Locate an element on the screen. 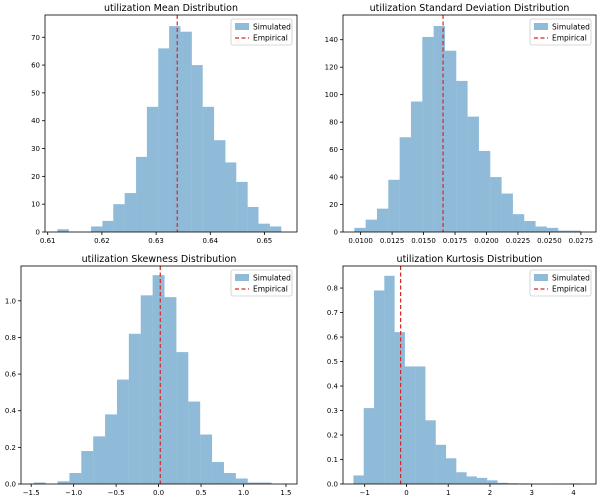 This screenshot has width=602, height=500. x-tick-label: 0.0175 is located at coordinates (455, 241).